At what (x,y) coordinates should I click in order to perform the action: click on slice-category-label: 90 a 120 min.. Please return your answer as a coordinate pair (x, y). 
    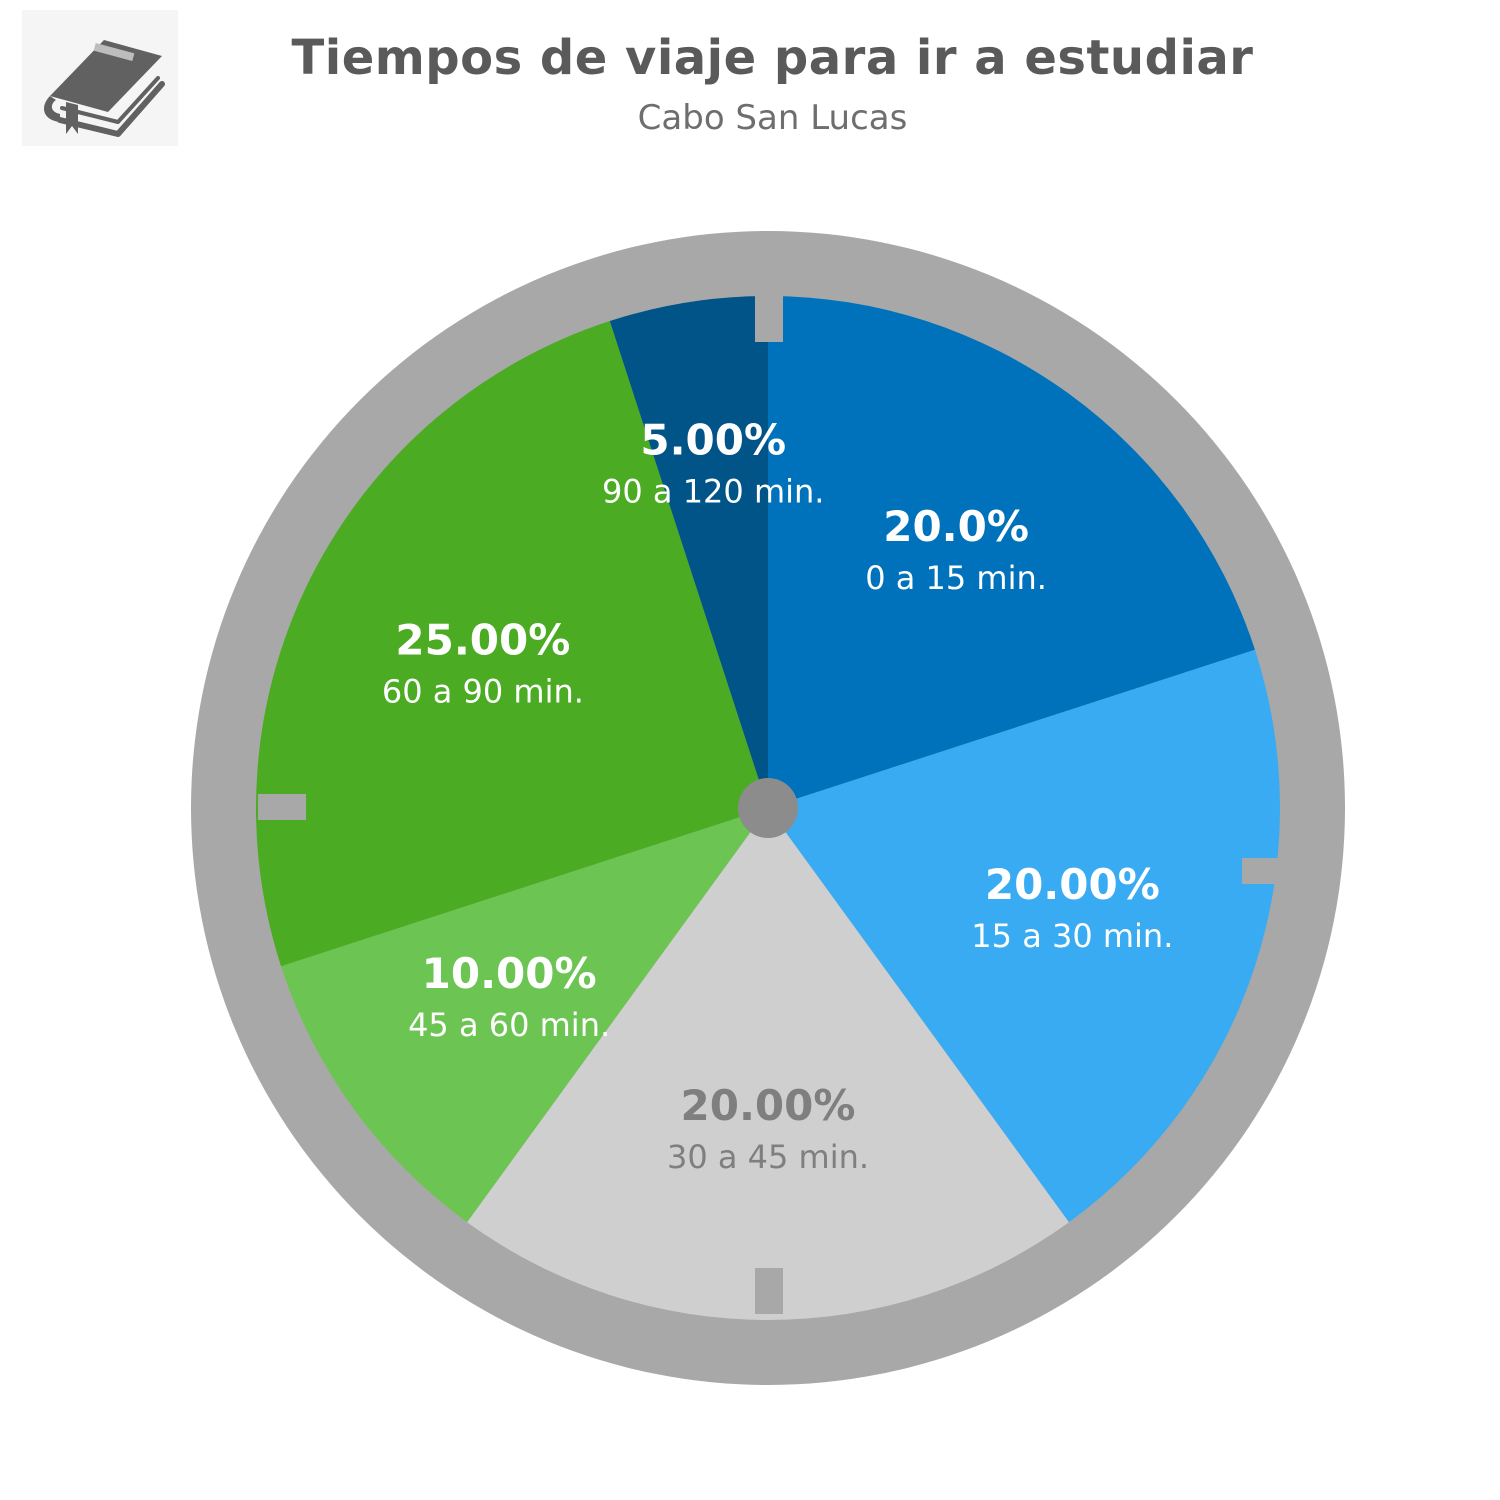
    Looking at the image, I should click on (713, 491).